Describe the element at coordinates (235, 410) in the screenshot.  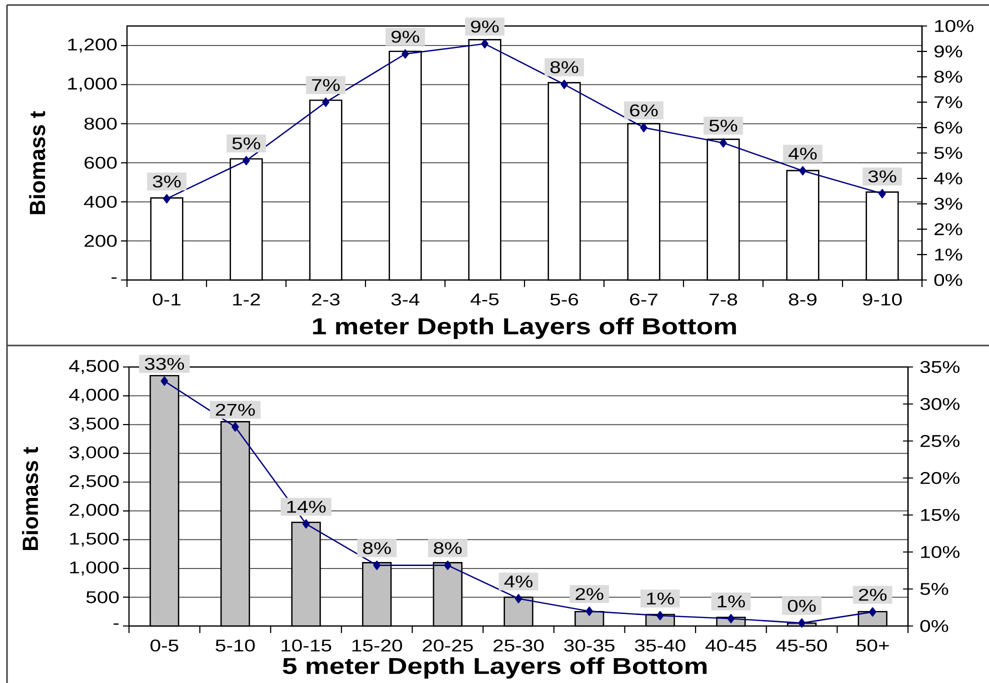
I see `data-label: 27%` at that location.